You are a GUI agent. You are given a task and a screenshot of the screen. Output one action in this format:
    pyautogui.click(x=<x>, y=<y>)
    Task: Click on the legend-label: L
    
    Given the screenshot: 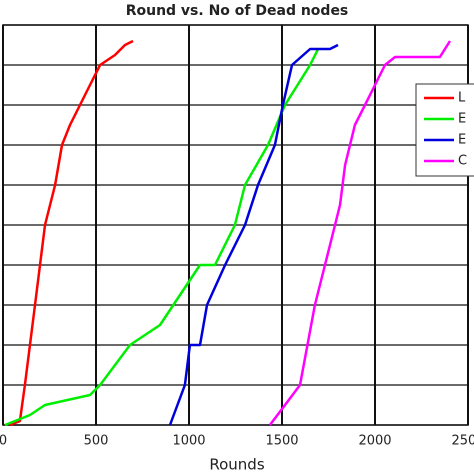 What is the action you would take?
    pyautogui.click(x=462, y=98)
    